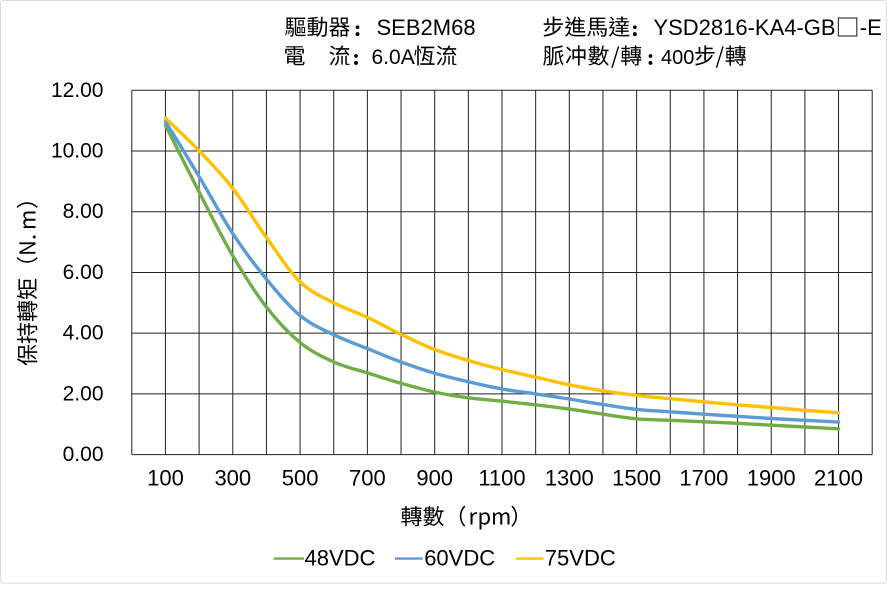  What do you see at coordinates (871, 27) in the screenshot?
I see `svg-text: -E` at bounding box center [871, 27].